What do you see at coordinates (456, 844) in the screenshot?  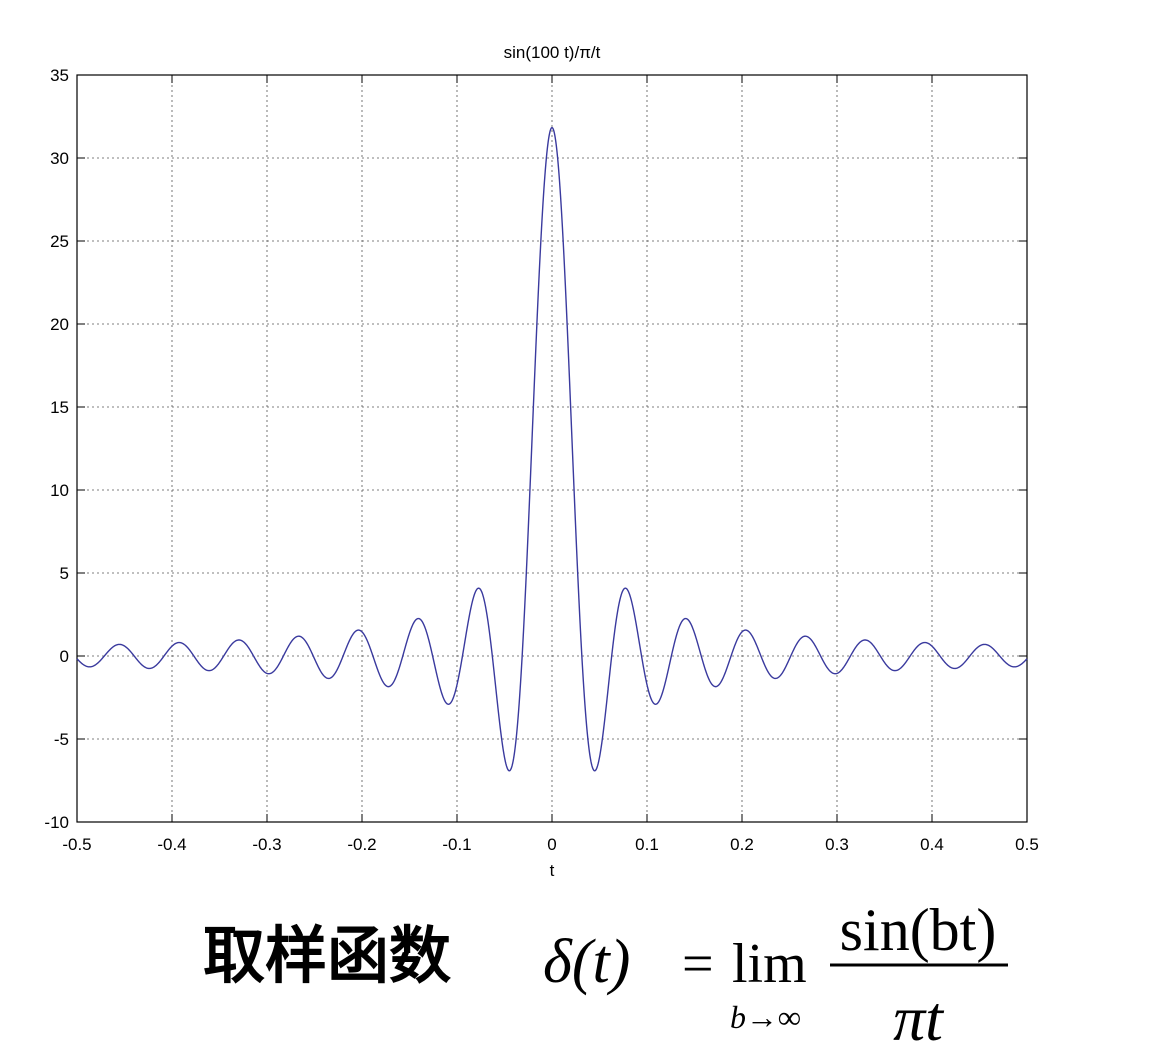 I see `x-tick-label: -0.1` at bounding box center [456, 844].